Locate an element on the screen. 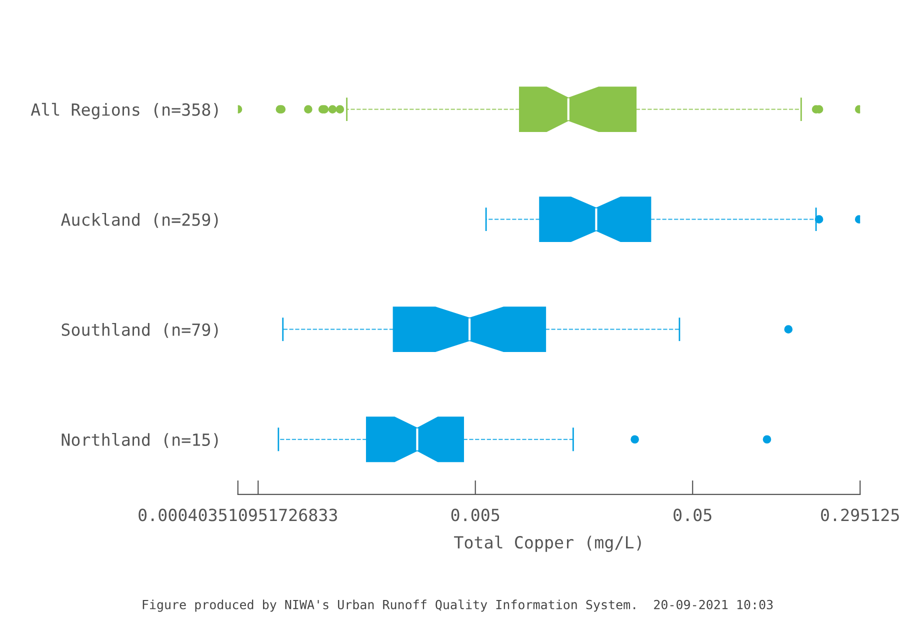 This screenshot has width=915, height=618. y-tick-label: Northland (n=15) is located at coordinates (140, 440).